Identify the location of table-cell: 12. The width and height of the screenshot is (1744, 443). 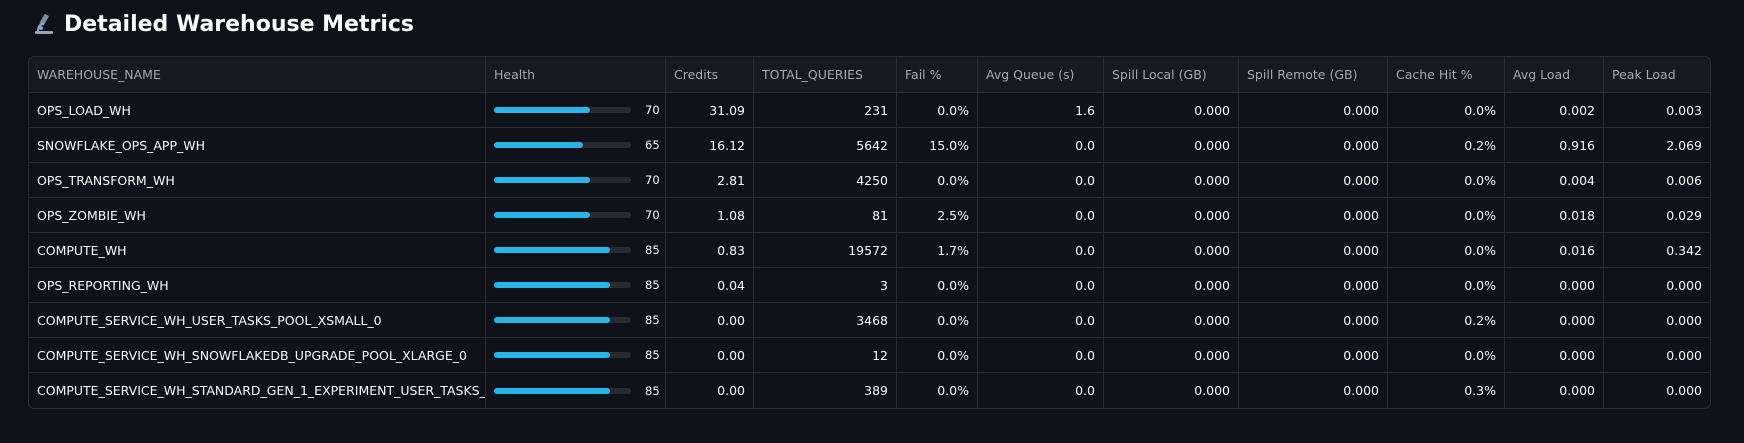
(825, 355).